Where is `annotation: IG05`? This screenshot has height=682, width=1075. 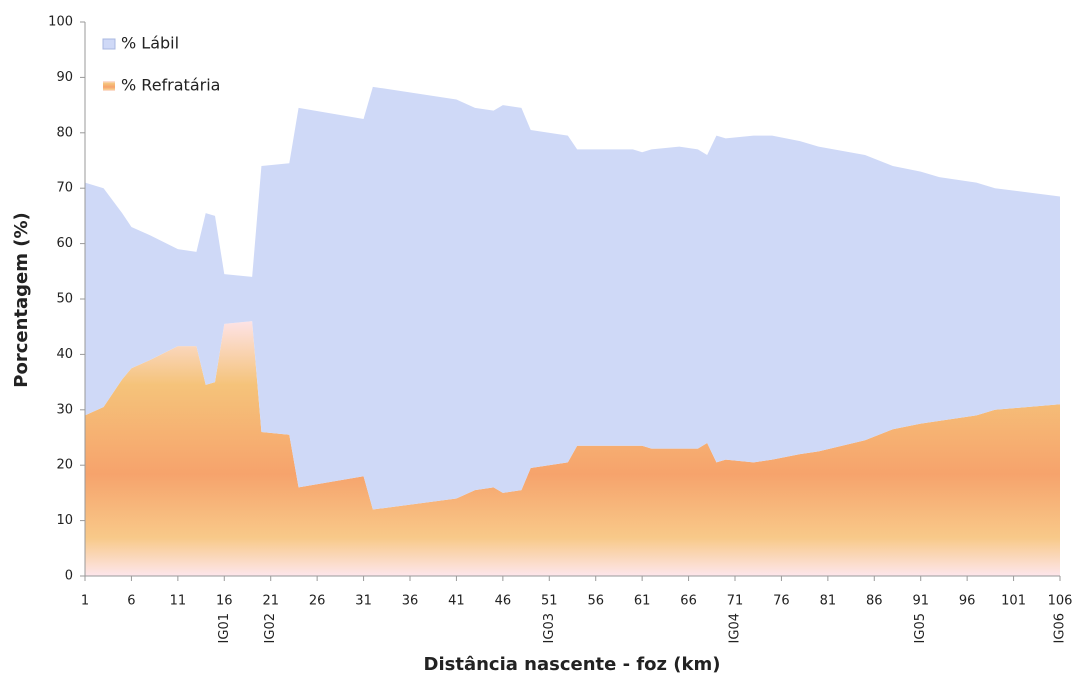 annotation: IG05 is located at coordinates (920, 628).